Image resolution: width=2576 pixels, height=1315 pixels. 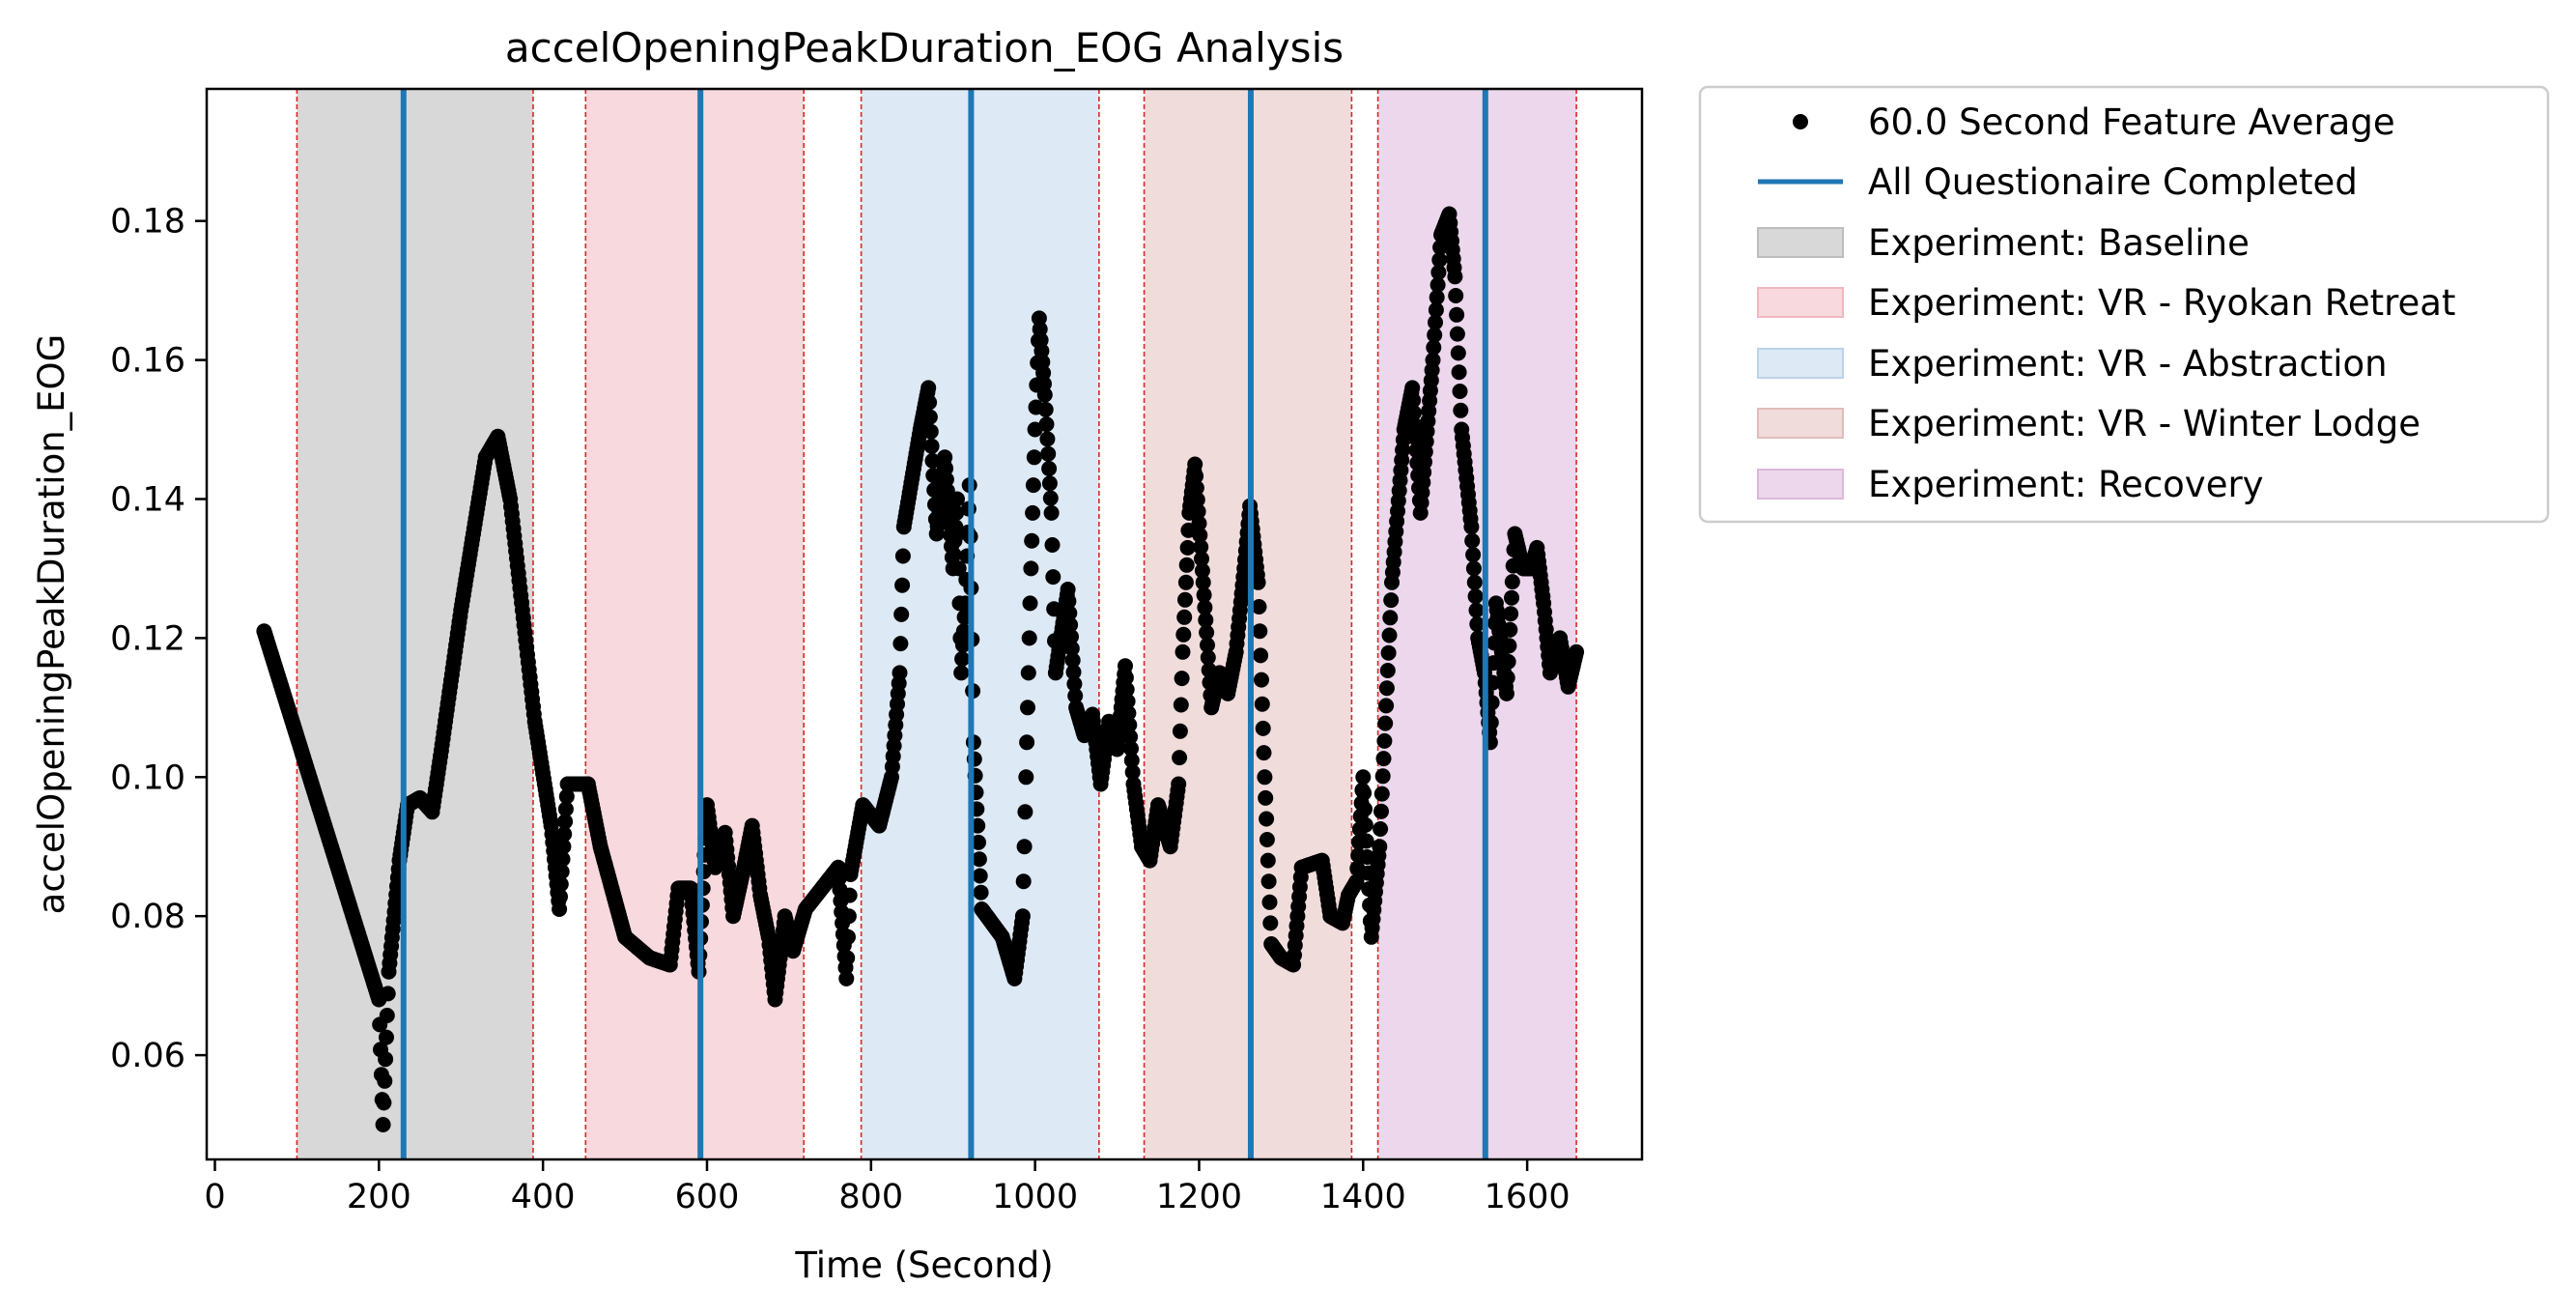 I want to click on legend-label-winter-lodge: Experiment: VR - Winter Lodge, so click(x=2144, y=423).